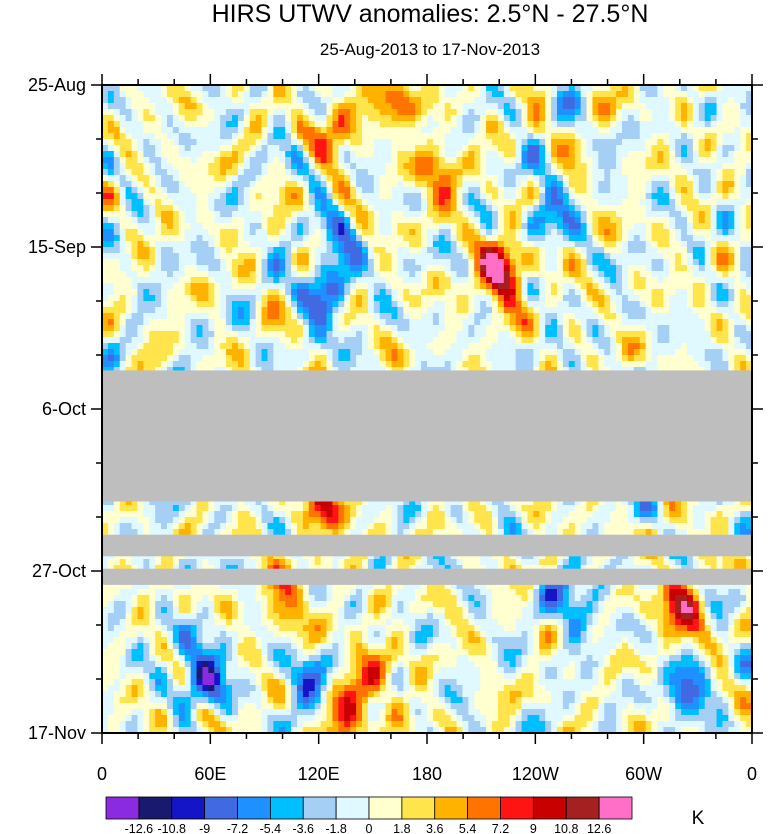 Image resolution: width=770 pixels, height=834 pixels. I want to click on colorbar-level-label: 5.4, so click(467, 828).